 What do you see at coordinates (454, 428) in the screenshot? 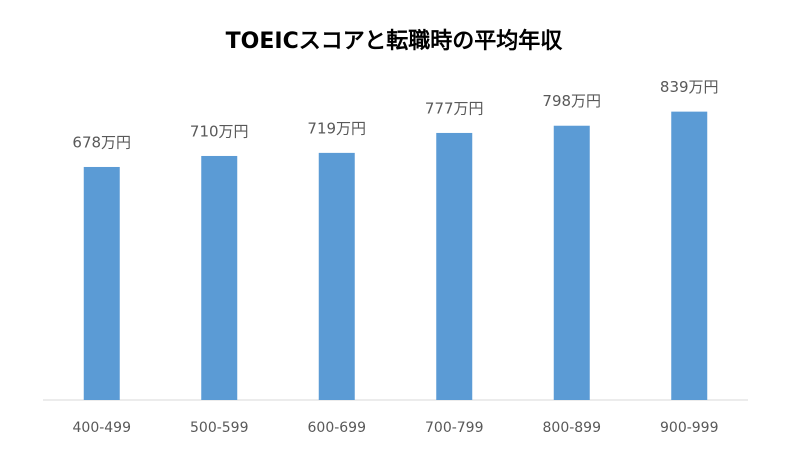
I see `x-tick-label: 700-799` at bounding box center [454, 428].